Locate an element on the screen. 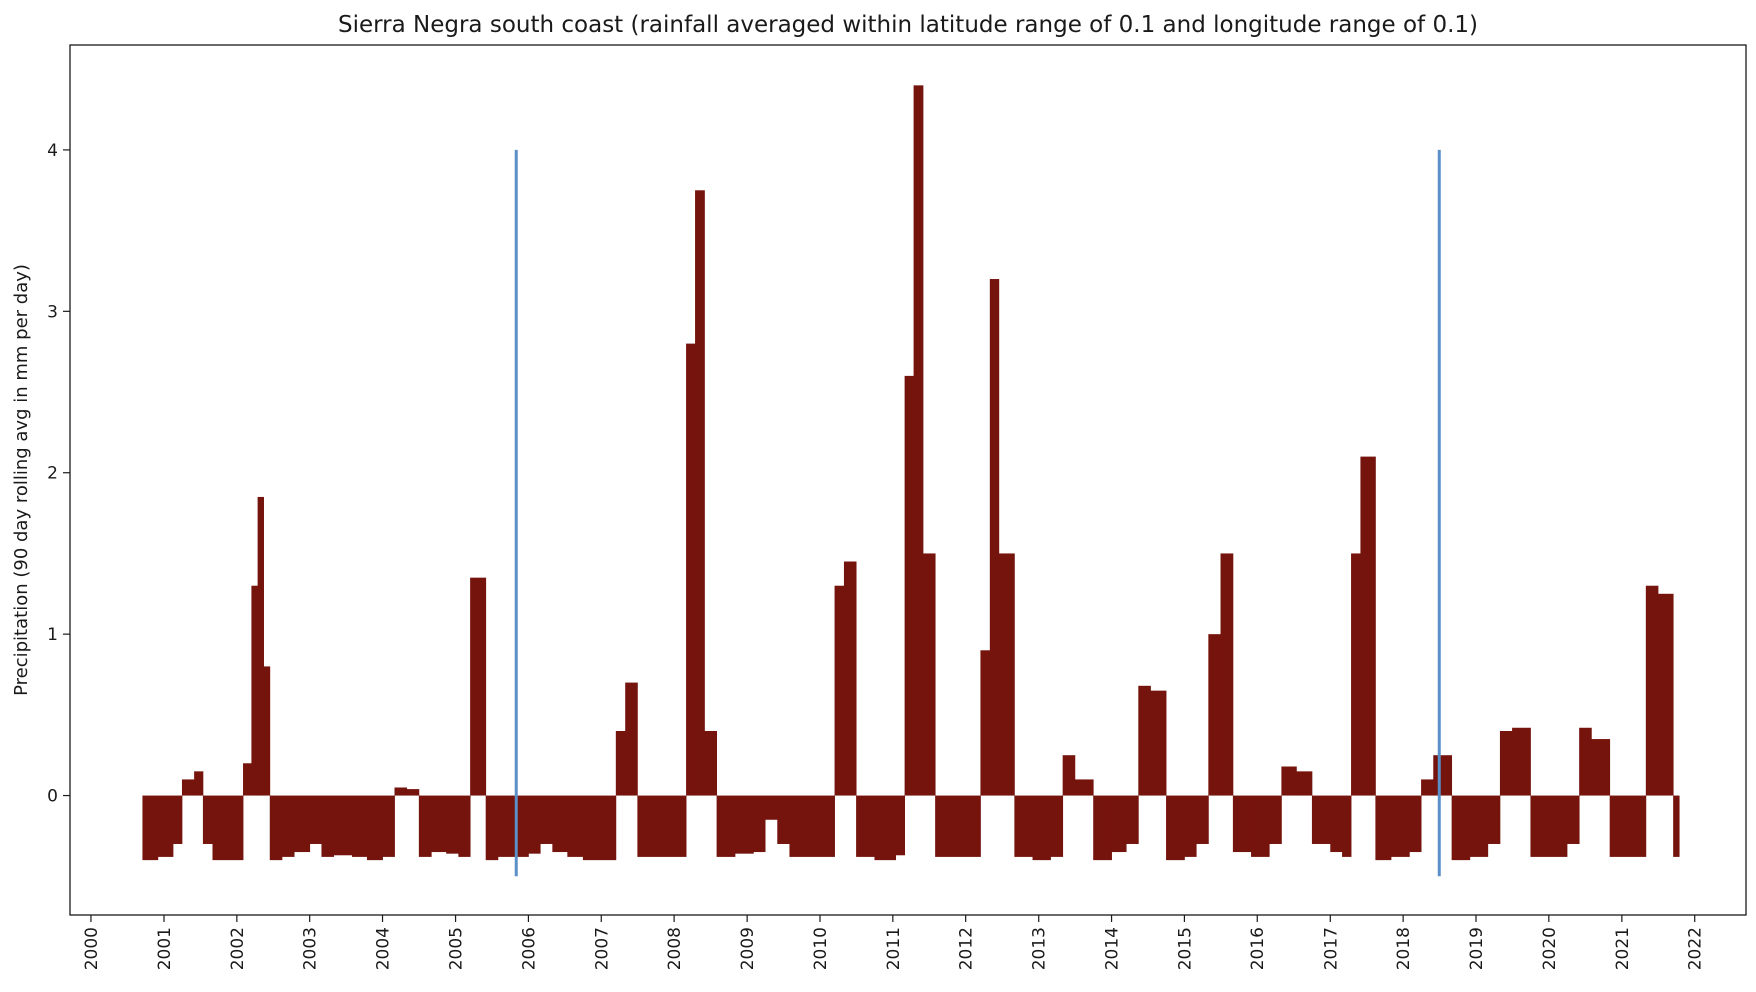 This screenshot has height=992, width=1756. y-axis: 0 1 2 3 4 is located at coordinates (58, 474).